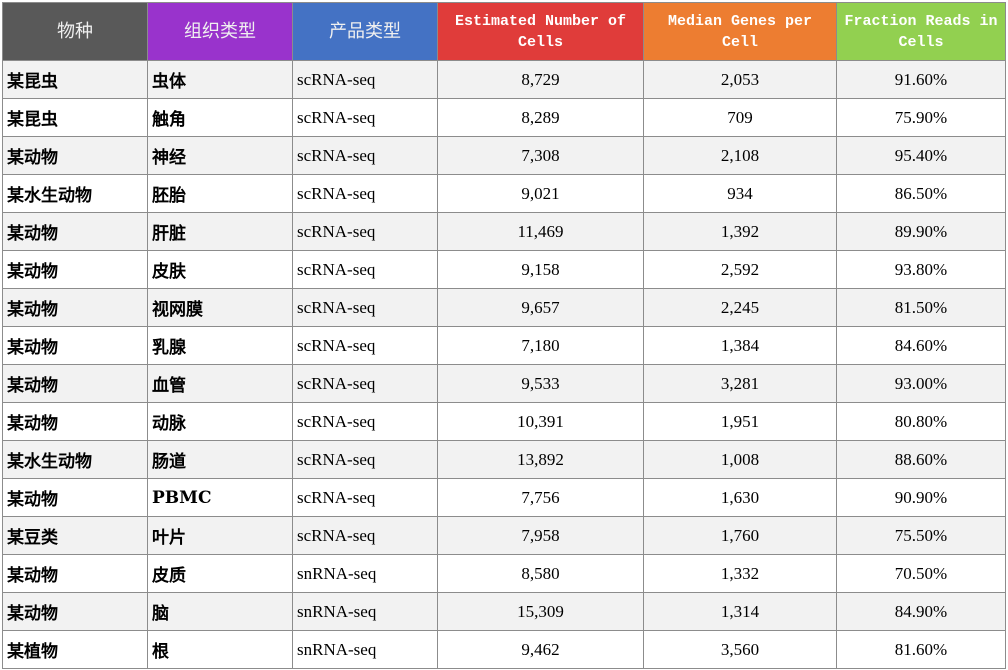 This screenshot has width=1008, height=670. I want to click on cell-fraction-reads: 86.50%, so click(921, 193).